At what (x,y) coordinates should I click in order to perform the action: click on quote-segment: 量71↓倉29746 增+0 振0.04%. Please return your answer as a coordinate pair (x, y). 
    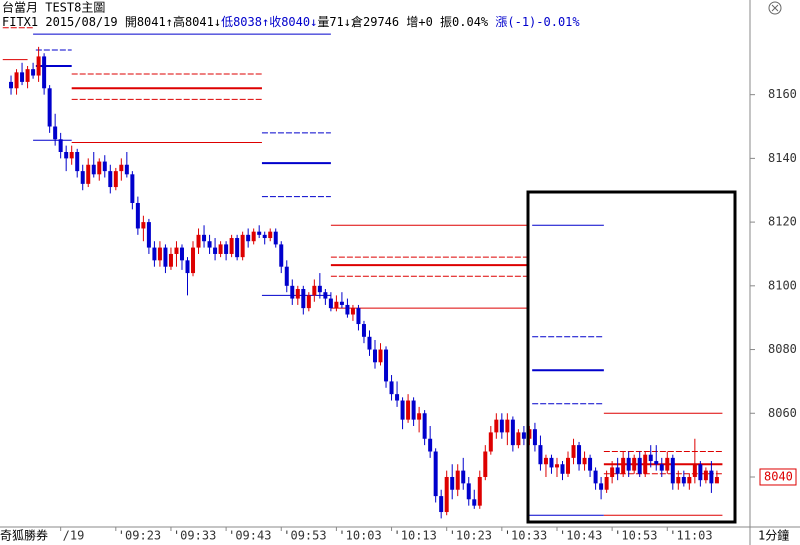
    Looking at the image, I should click on (406, 21).